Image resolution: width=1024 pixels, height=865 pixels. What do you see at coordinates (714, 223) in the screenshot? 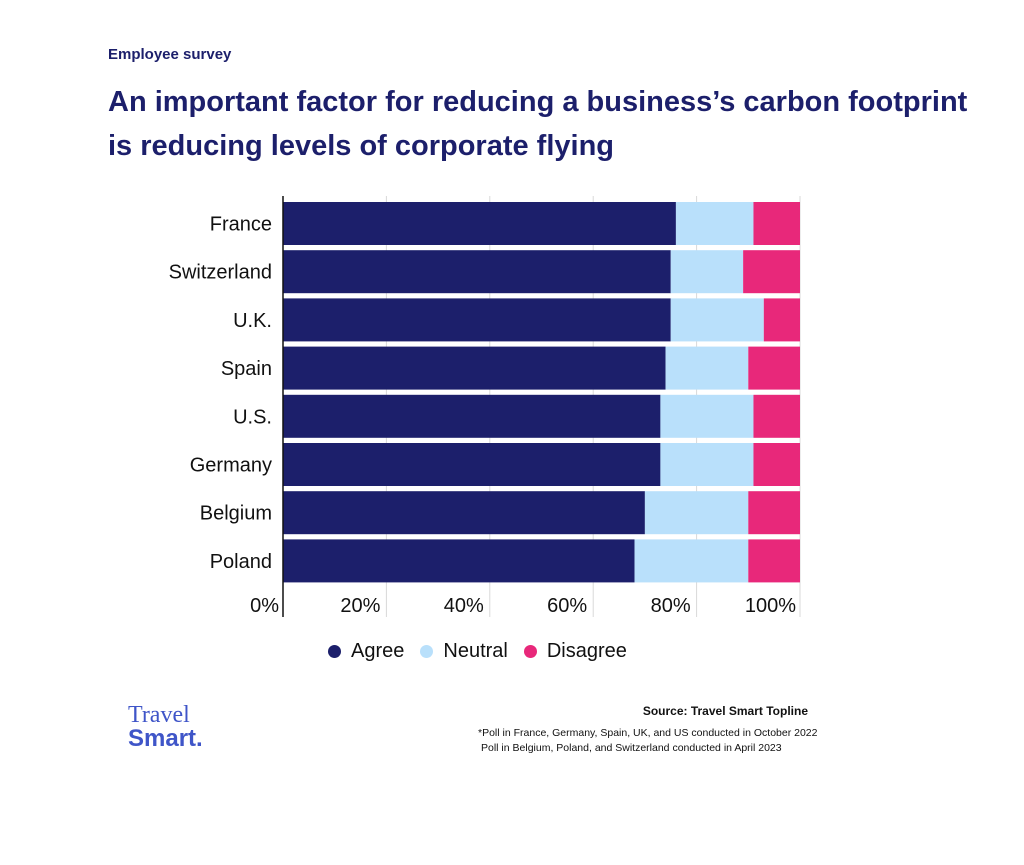
I see `bar-france-neutral` at bounding box center [714, 223].